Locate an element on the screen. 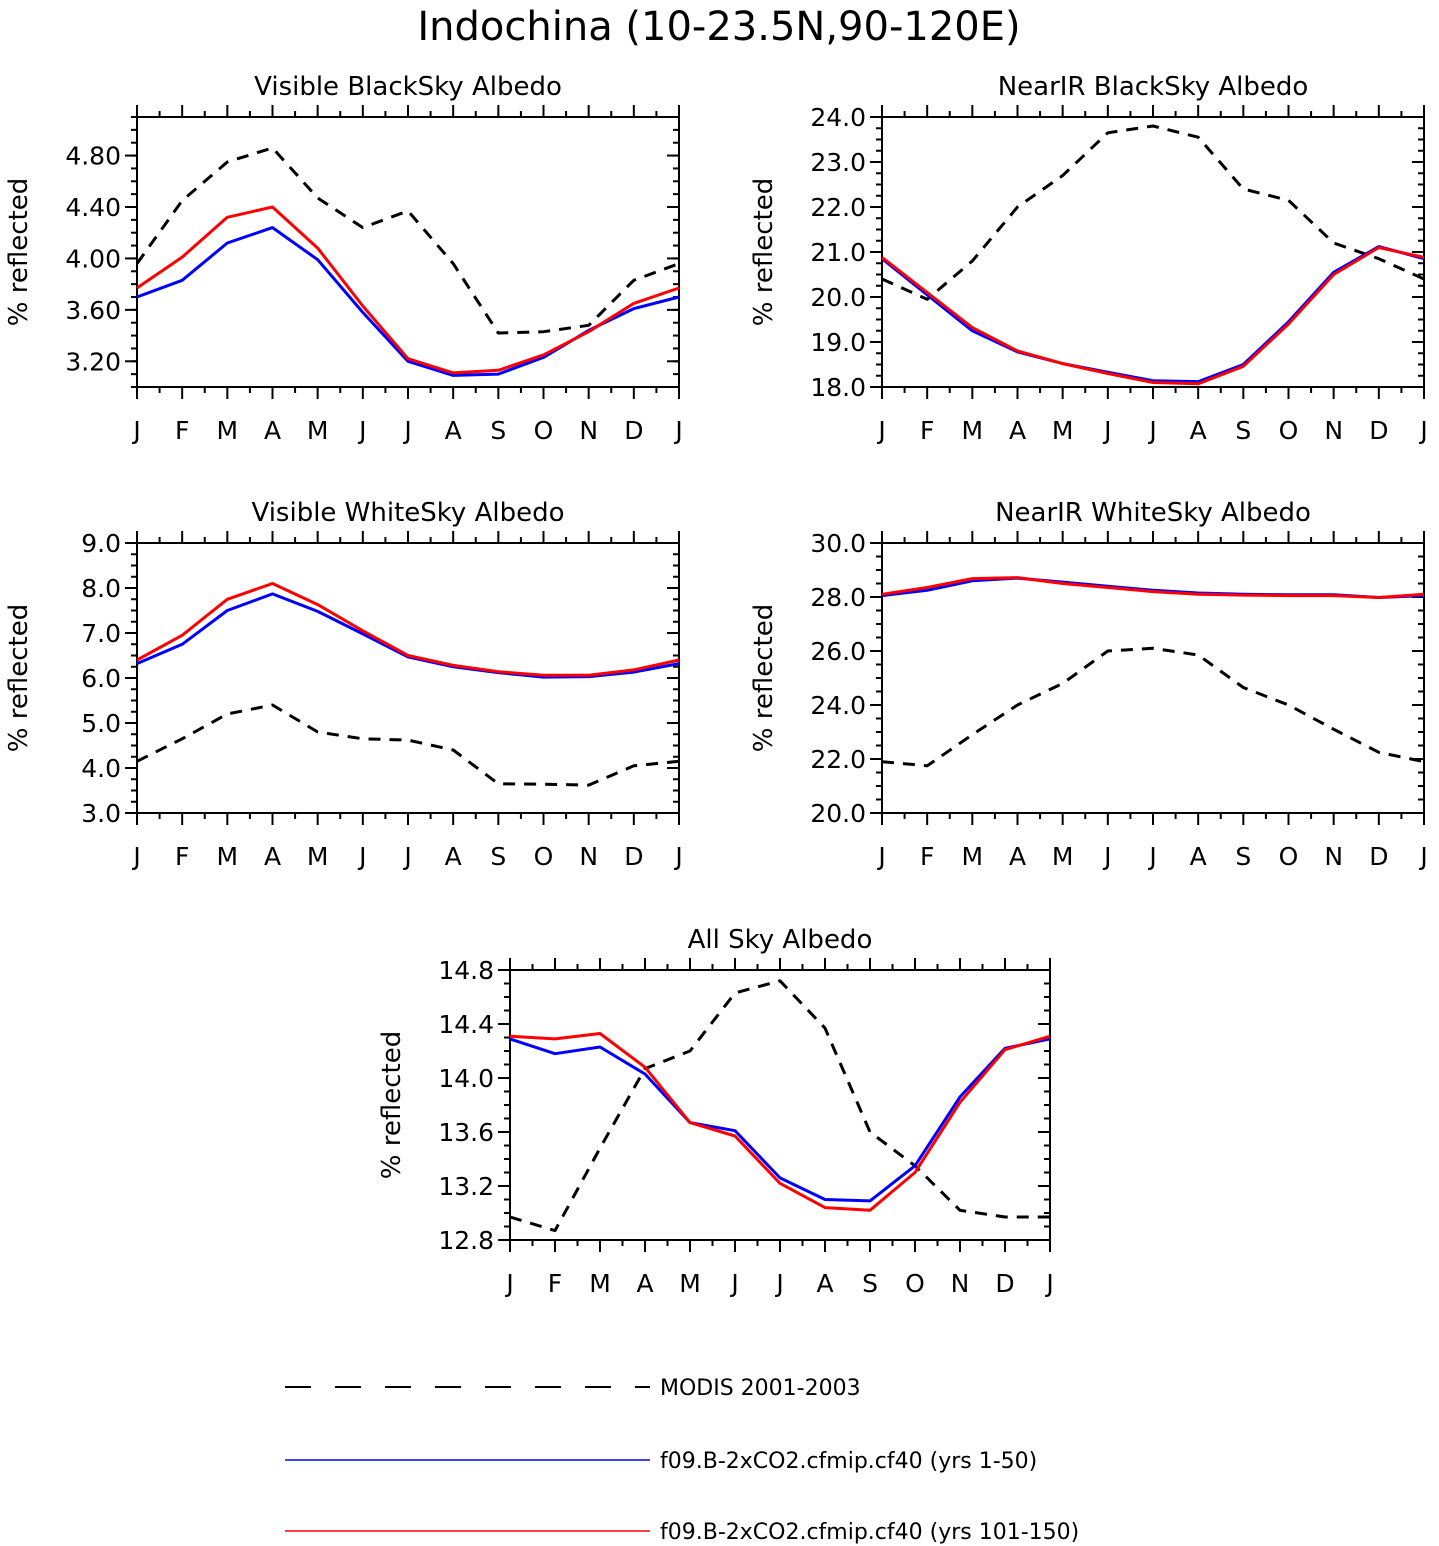  y-tick-label: 28.0 is located at coordinates (838, 597).